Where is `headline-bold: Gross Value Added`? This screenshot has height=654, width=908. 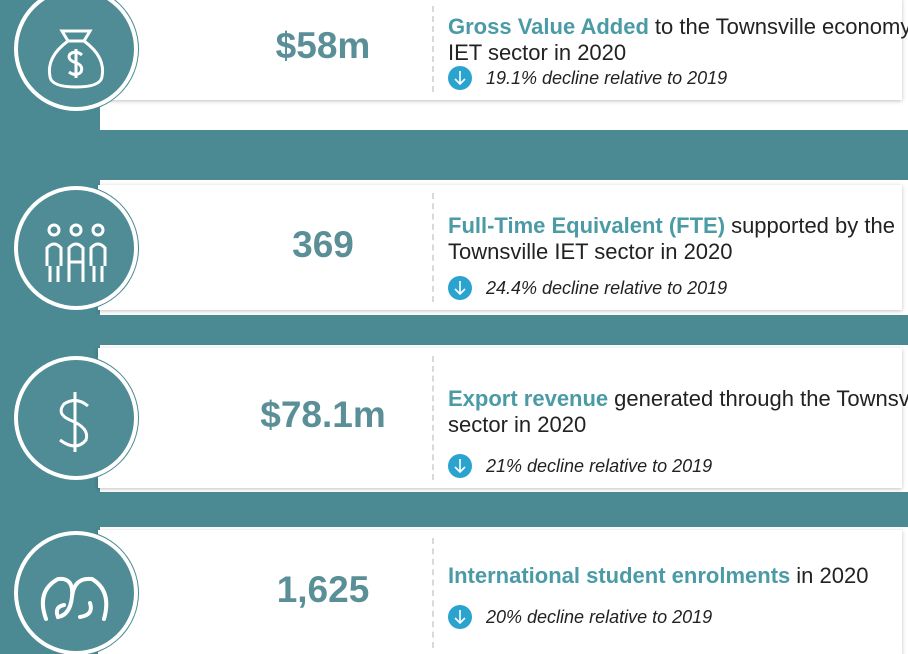 headline-bold: Gross Value Added is located at coordinates (548, 26).